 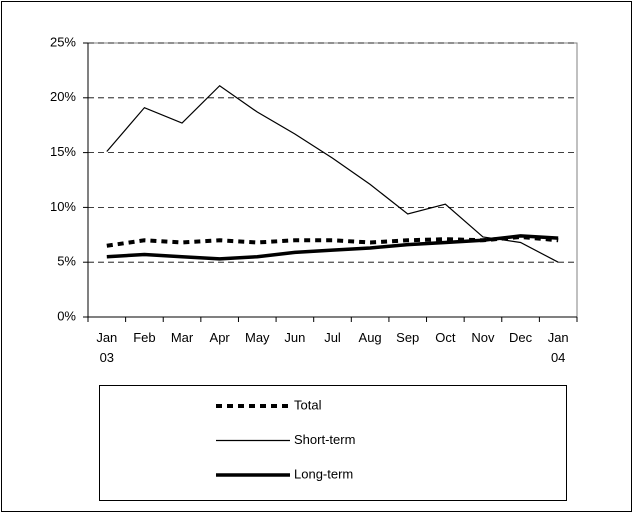 I want to click on x-tick-label: Jan 03, so click(x=106, y=347).